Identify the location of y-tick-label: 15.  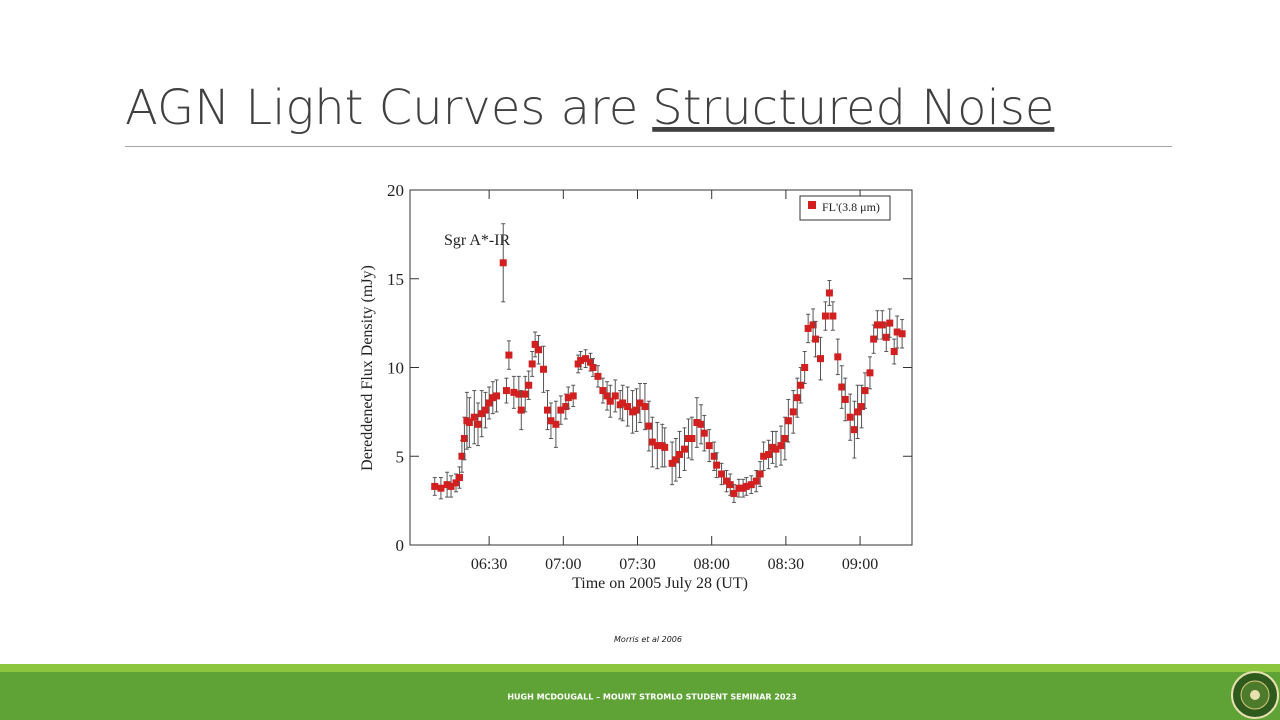
(395, 279).